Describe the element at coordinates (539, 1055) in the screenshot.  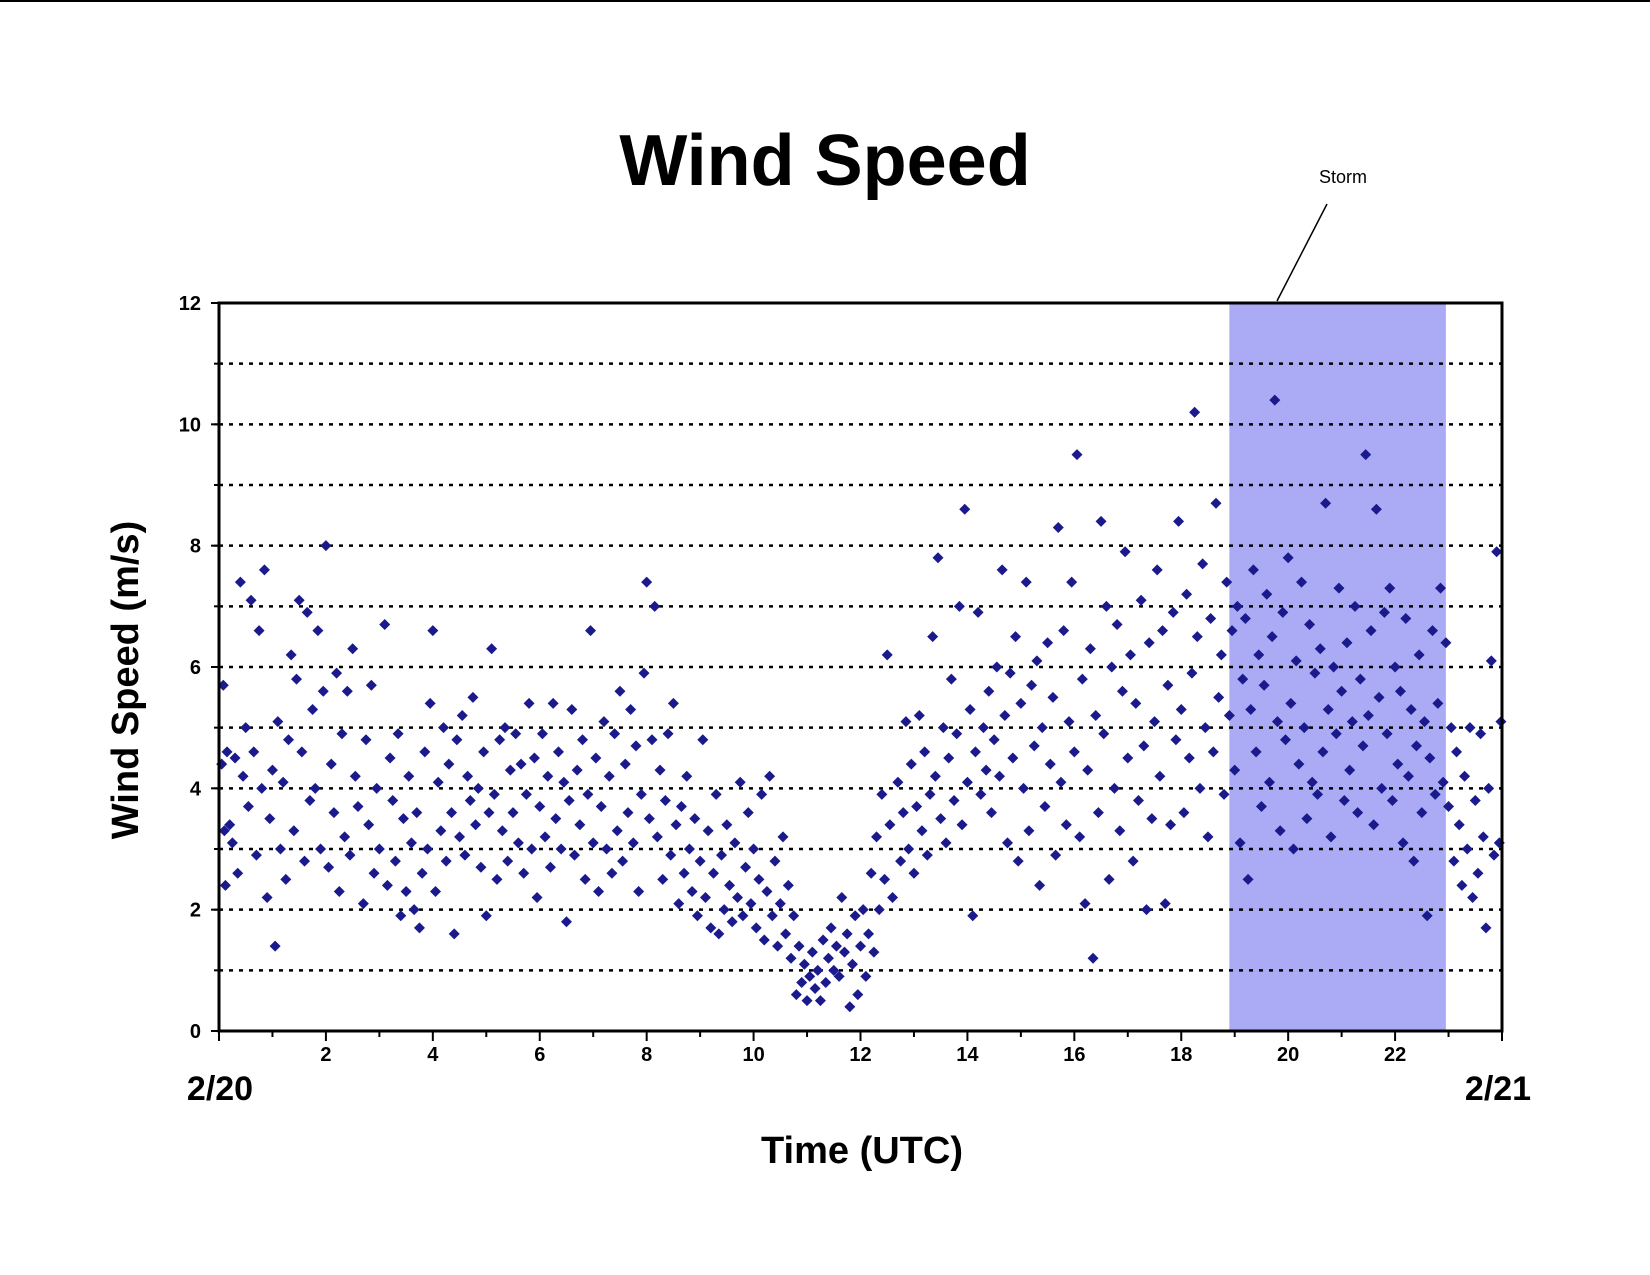
I see `x-tick-label: 6` at that location.